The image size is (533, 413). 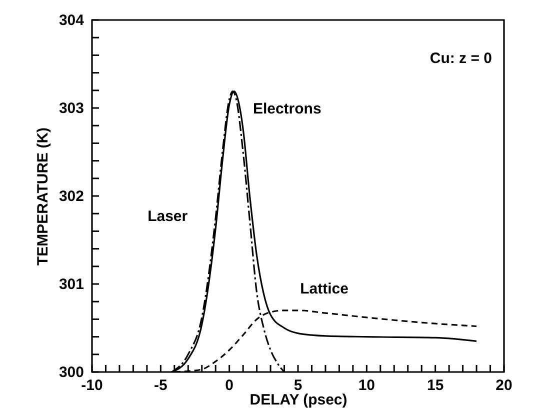 What do you see at coordinates (71, 108) in the screenshot?
I see `y-tick-label: 303` at bounding box center [71, 108].